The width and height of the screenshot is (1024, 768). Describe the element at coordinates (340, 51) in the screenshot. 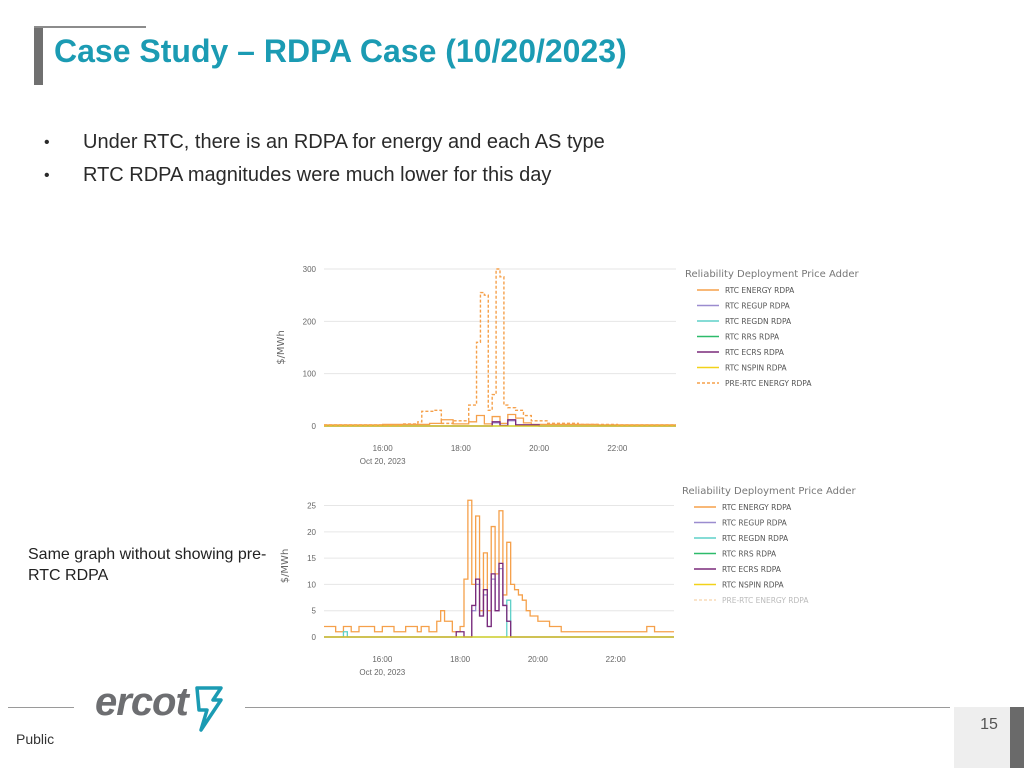

I see `slide-title: Case Study – RDPA Case (10/20/2023)` at that location.